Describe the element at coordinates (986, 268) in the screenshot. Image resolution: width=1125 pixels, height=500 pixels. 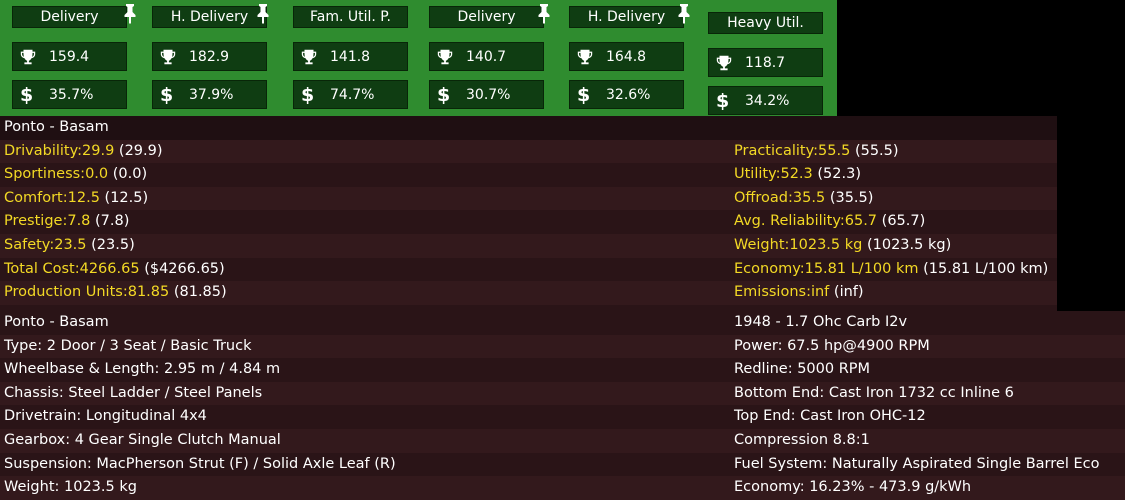
I see `stat-reference: (15.81 L/100 km)` at that location.